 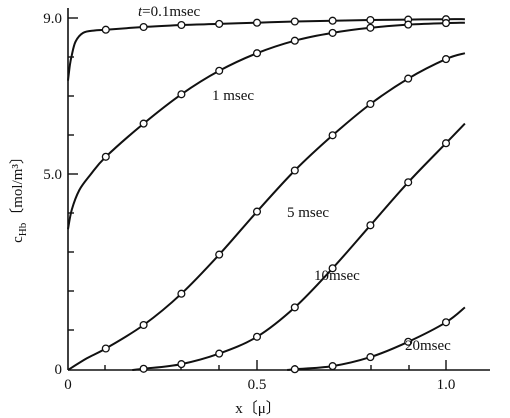 What do you see at coordinates (257, 385) in the screenshot?
I see `x-tick-label: 0.5` at bounding box center [257, 385].